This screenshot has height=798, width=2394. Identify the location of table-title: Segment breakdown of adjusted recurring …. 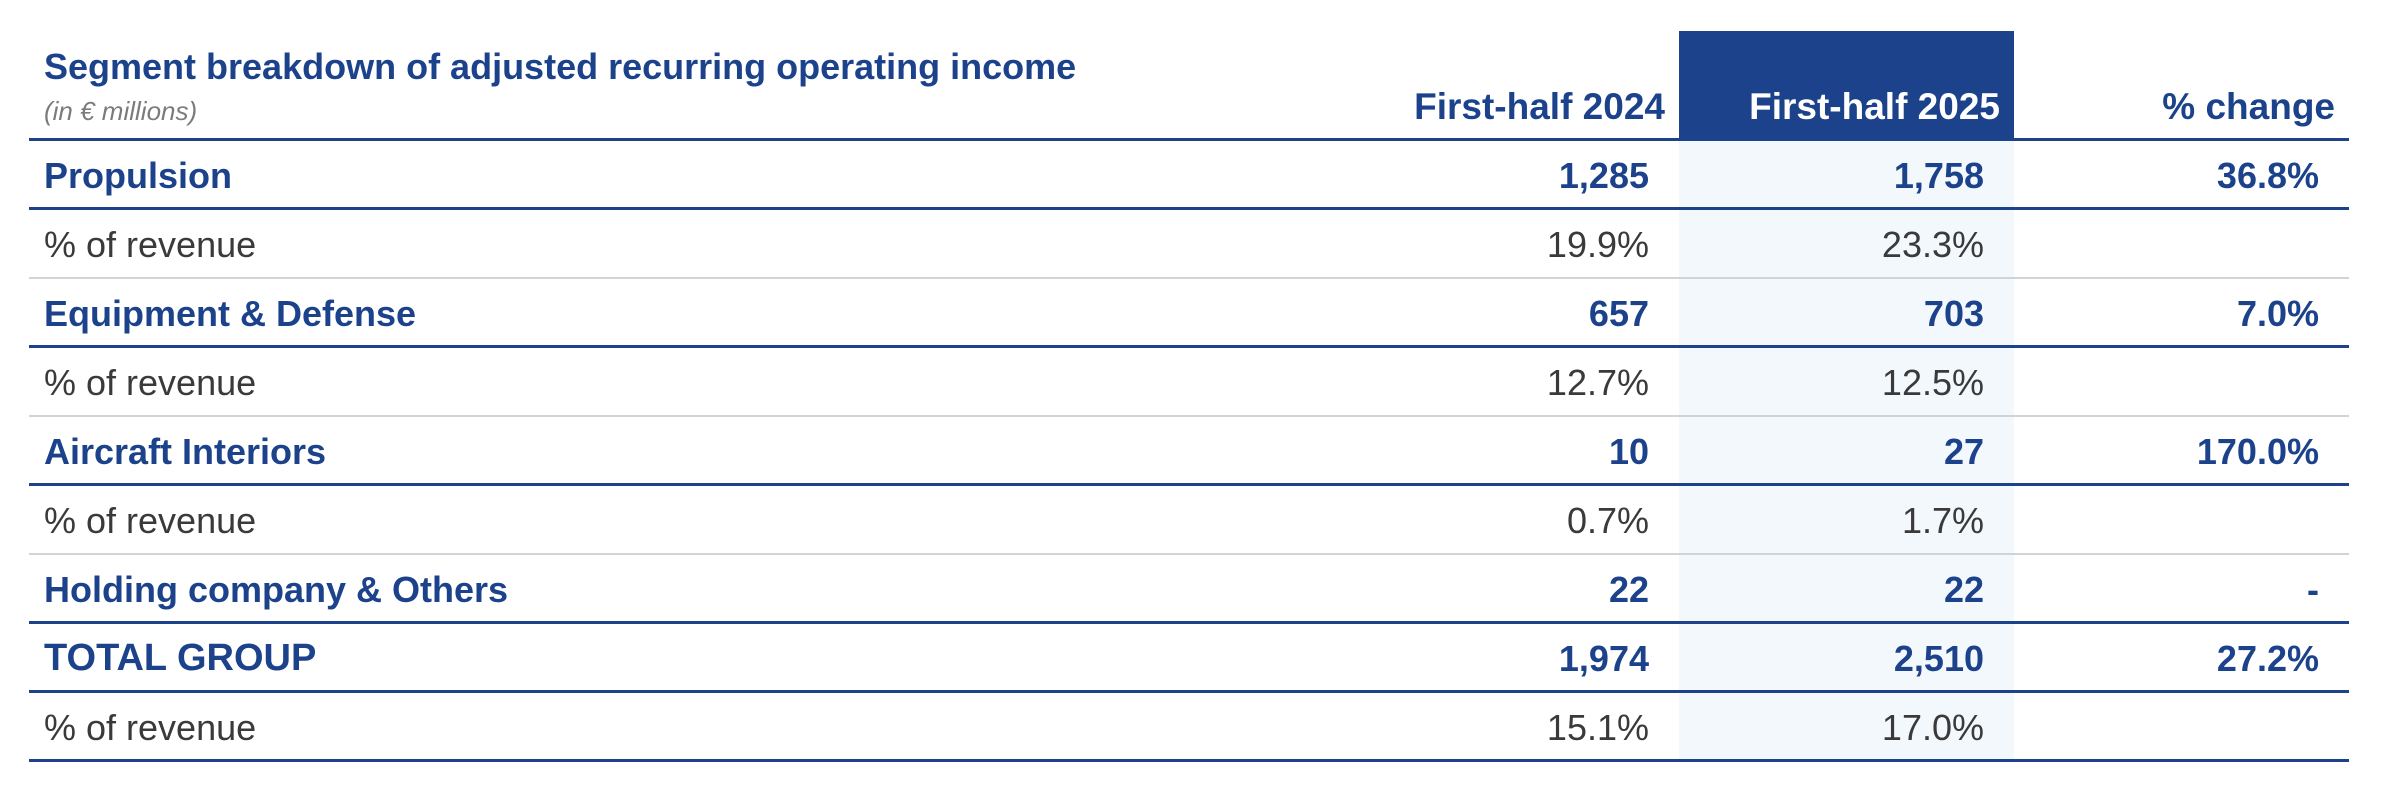
(560, 66).